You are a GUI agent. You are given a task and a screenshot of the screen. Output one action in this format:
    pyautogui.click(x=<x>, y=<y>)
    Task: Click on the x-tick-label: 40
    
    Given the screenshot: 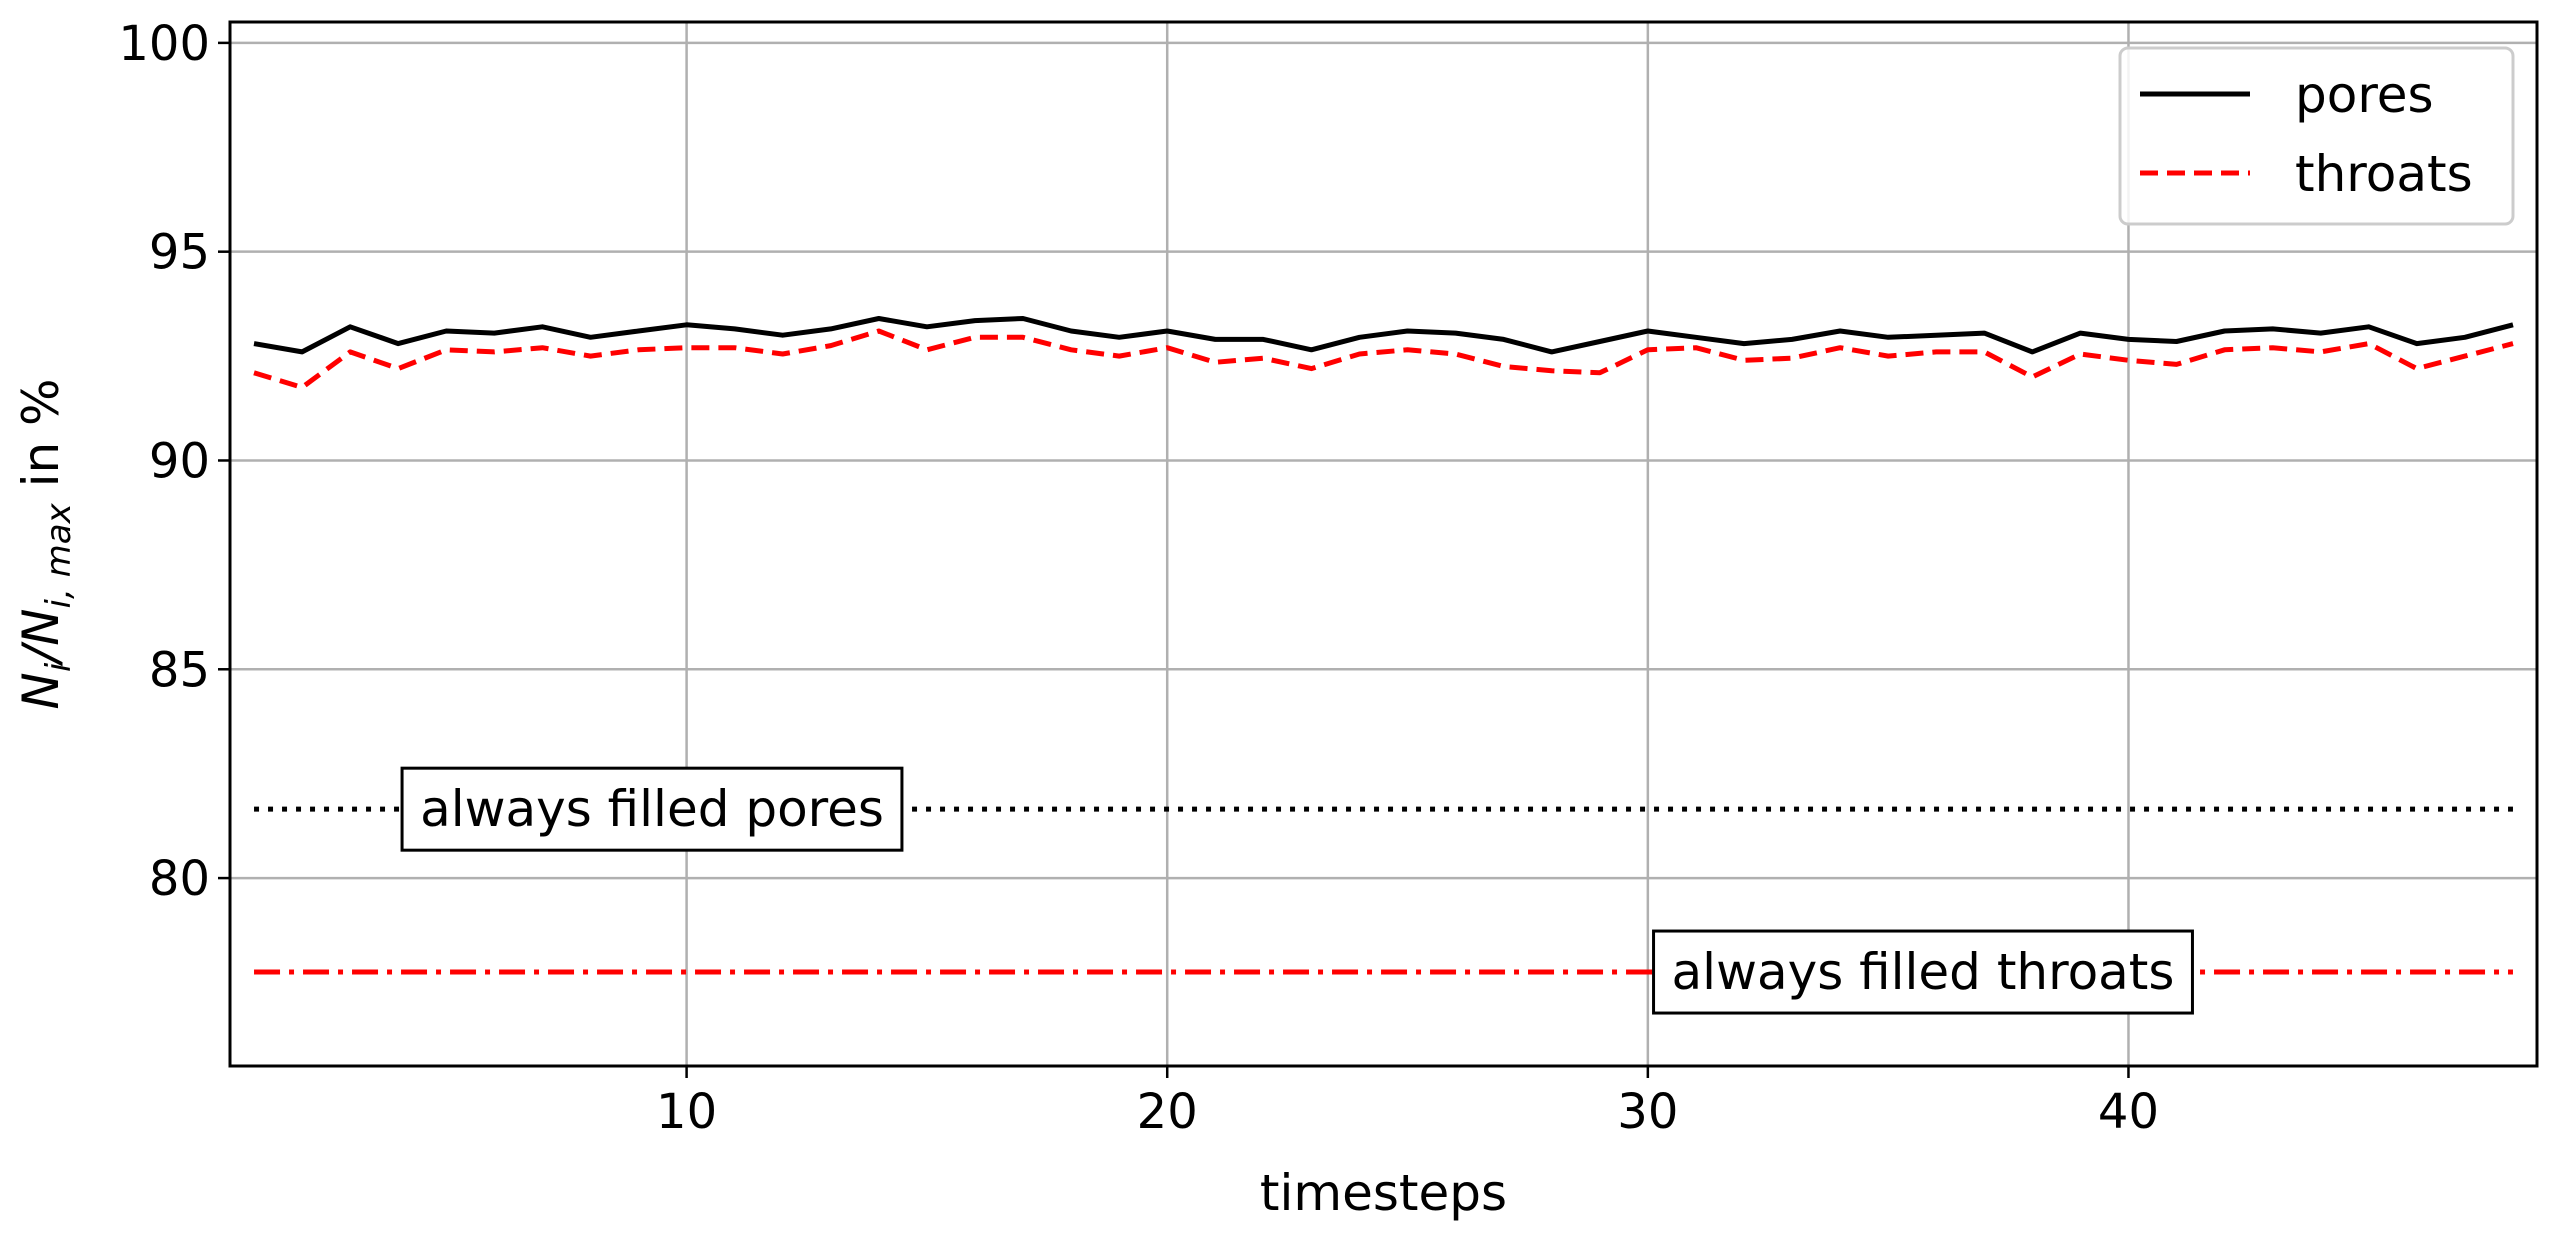 What is the action you would take?
    pyautogui.click(x=2128, y=1112)
    